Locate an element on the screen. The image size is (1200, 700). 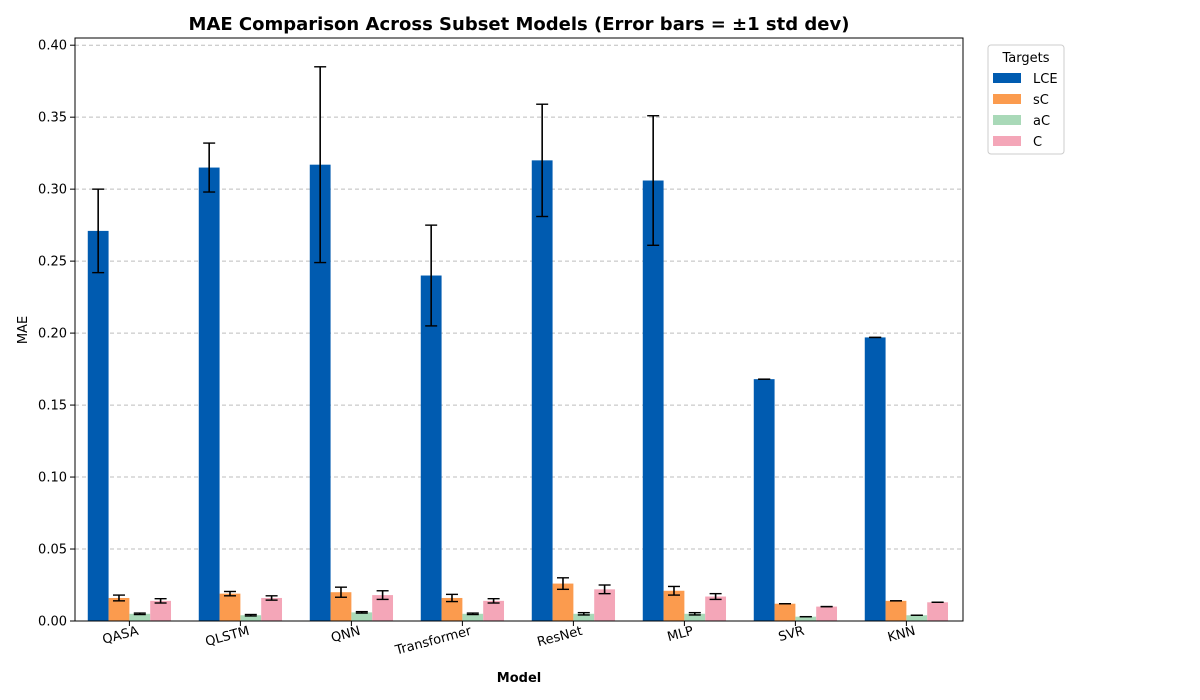
bar-LCE-QNN is located at coordinates (320, 392).